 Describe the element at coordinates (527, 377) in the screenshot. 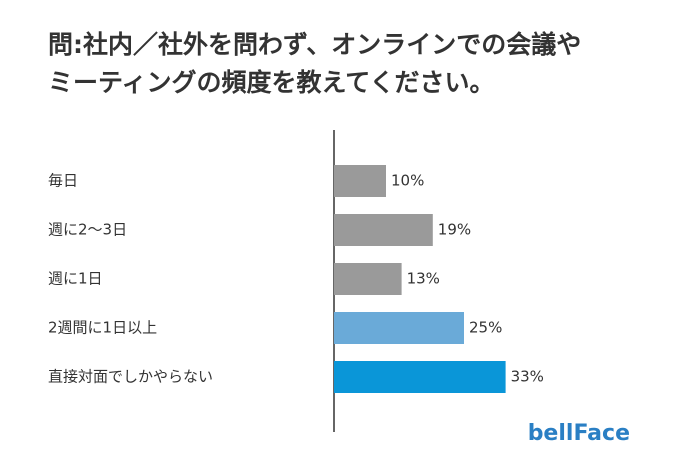

I see `value-label: 33%` at that location.